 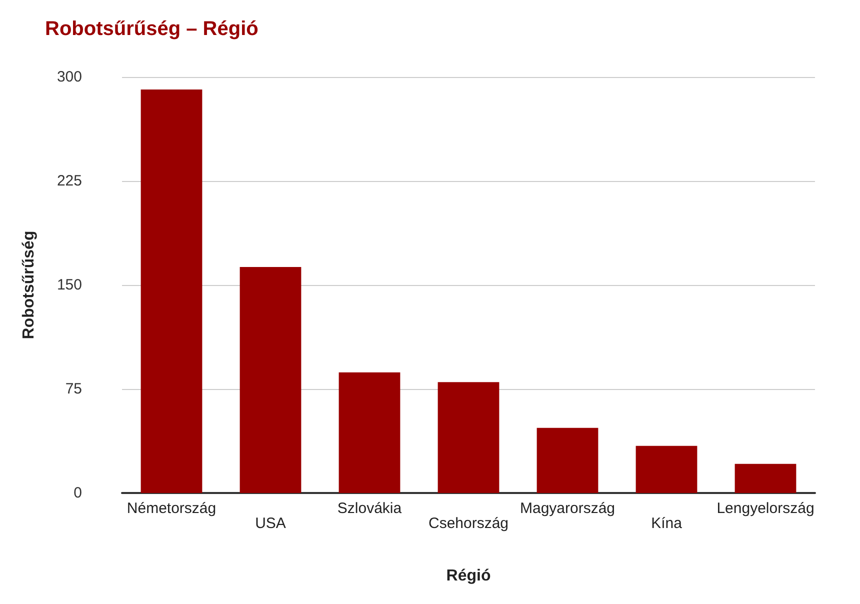 What do you see at coordinates (151, 29) in the screenshot?
I see `chart-title: Robotsűrűség – Régió` at bounding box center [151, 29].